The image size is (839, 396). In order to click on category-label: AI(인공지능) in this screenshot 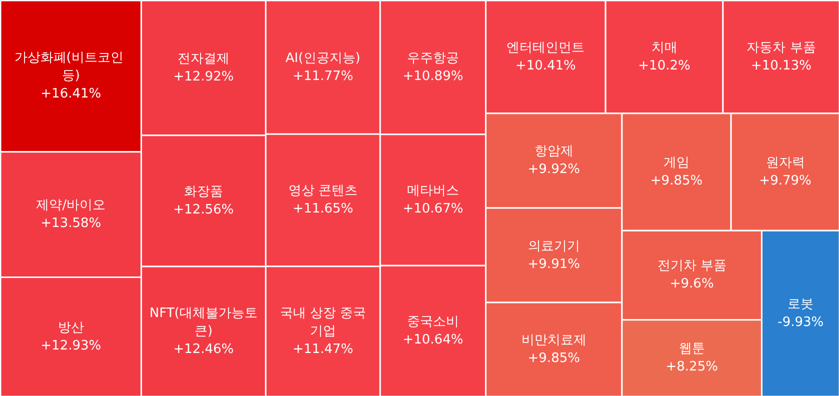, I will do `click(323, 58)`.